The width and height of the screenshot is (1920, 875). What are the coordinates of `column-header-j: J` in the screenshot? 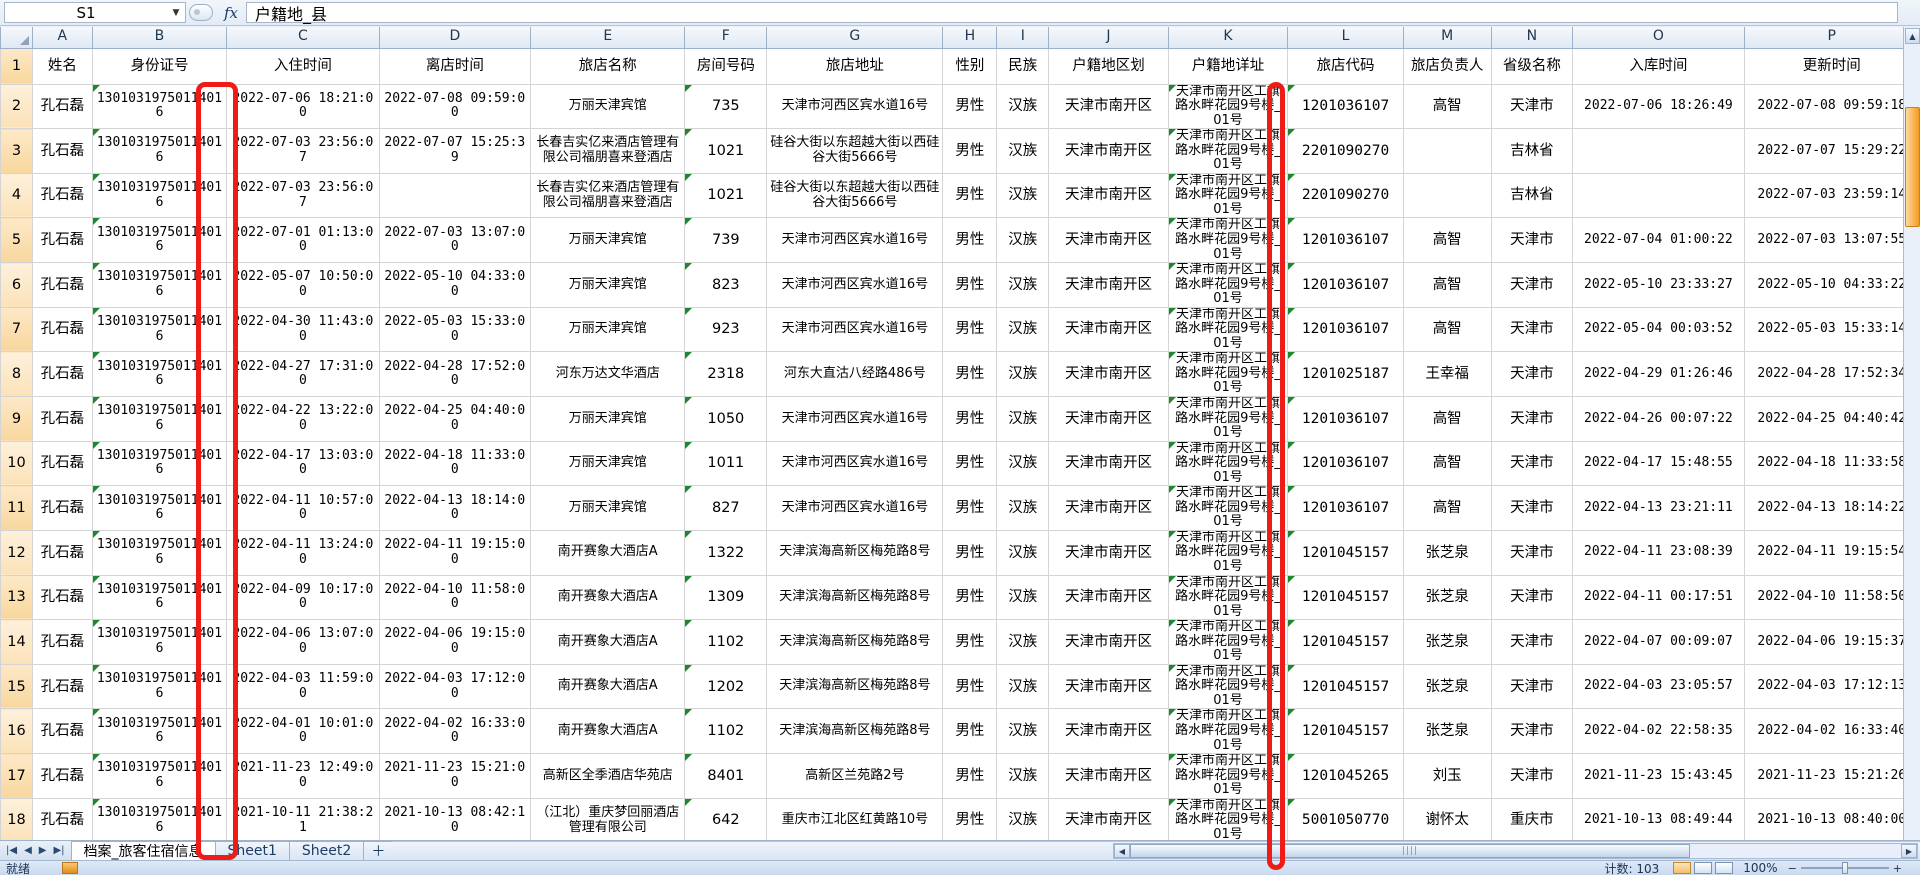 It's located at (1108, 38).